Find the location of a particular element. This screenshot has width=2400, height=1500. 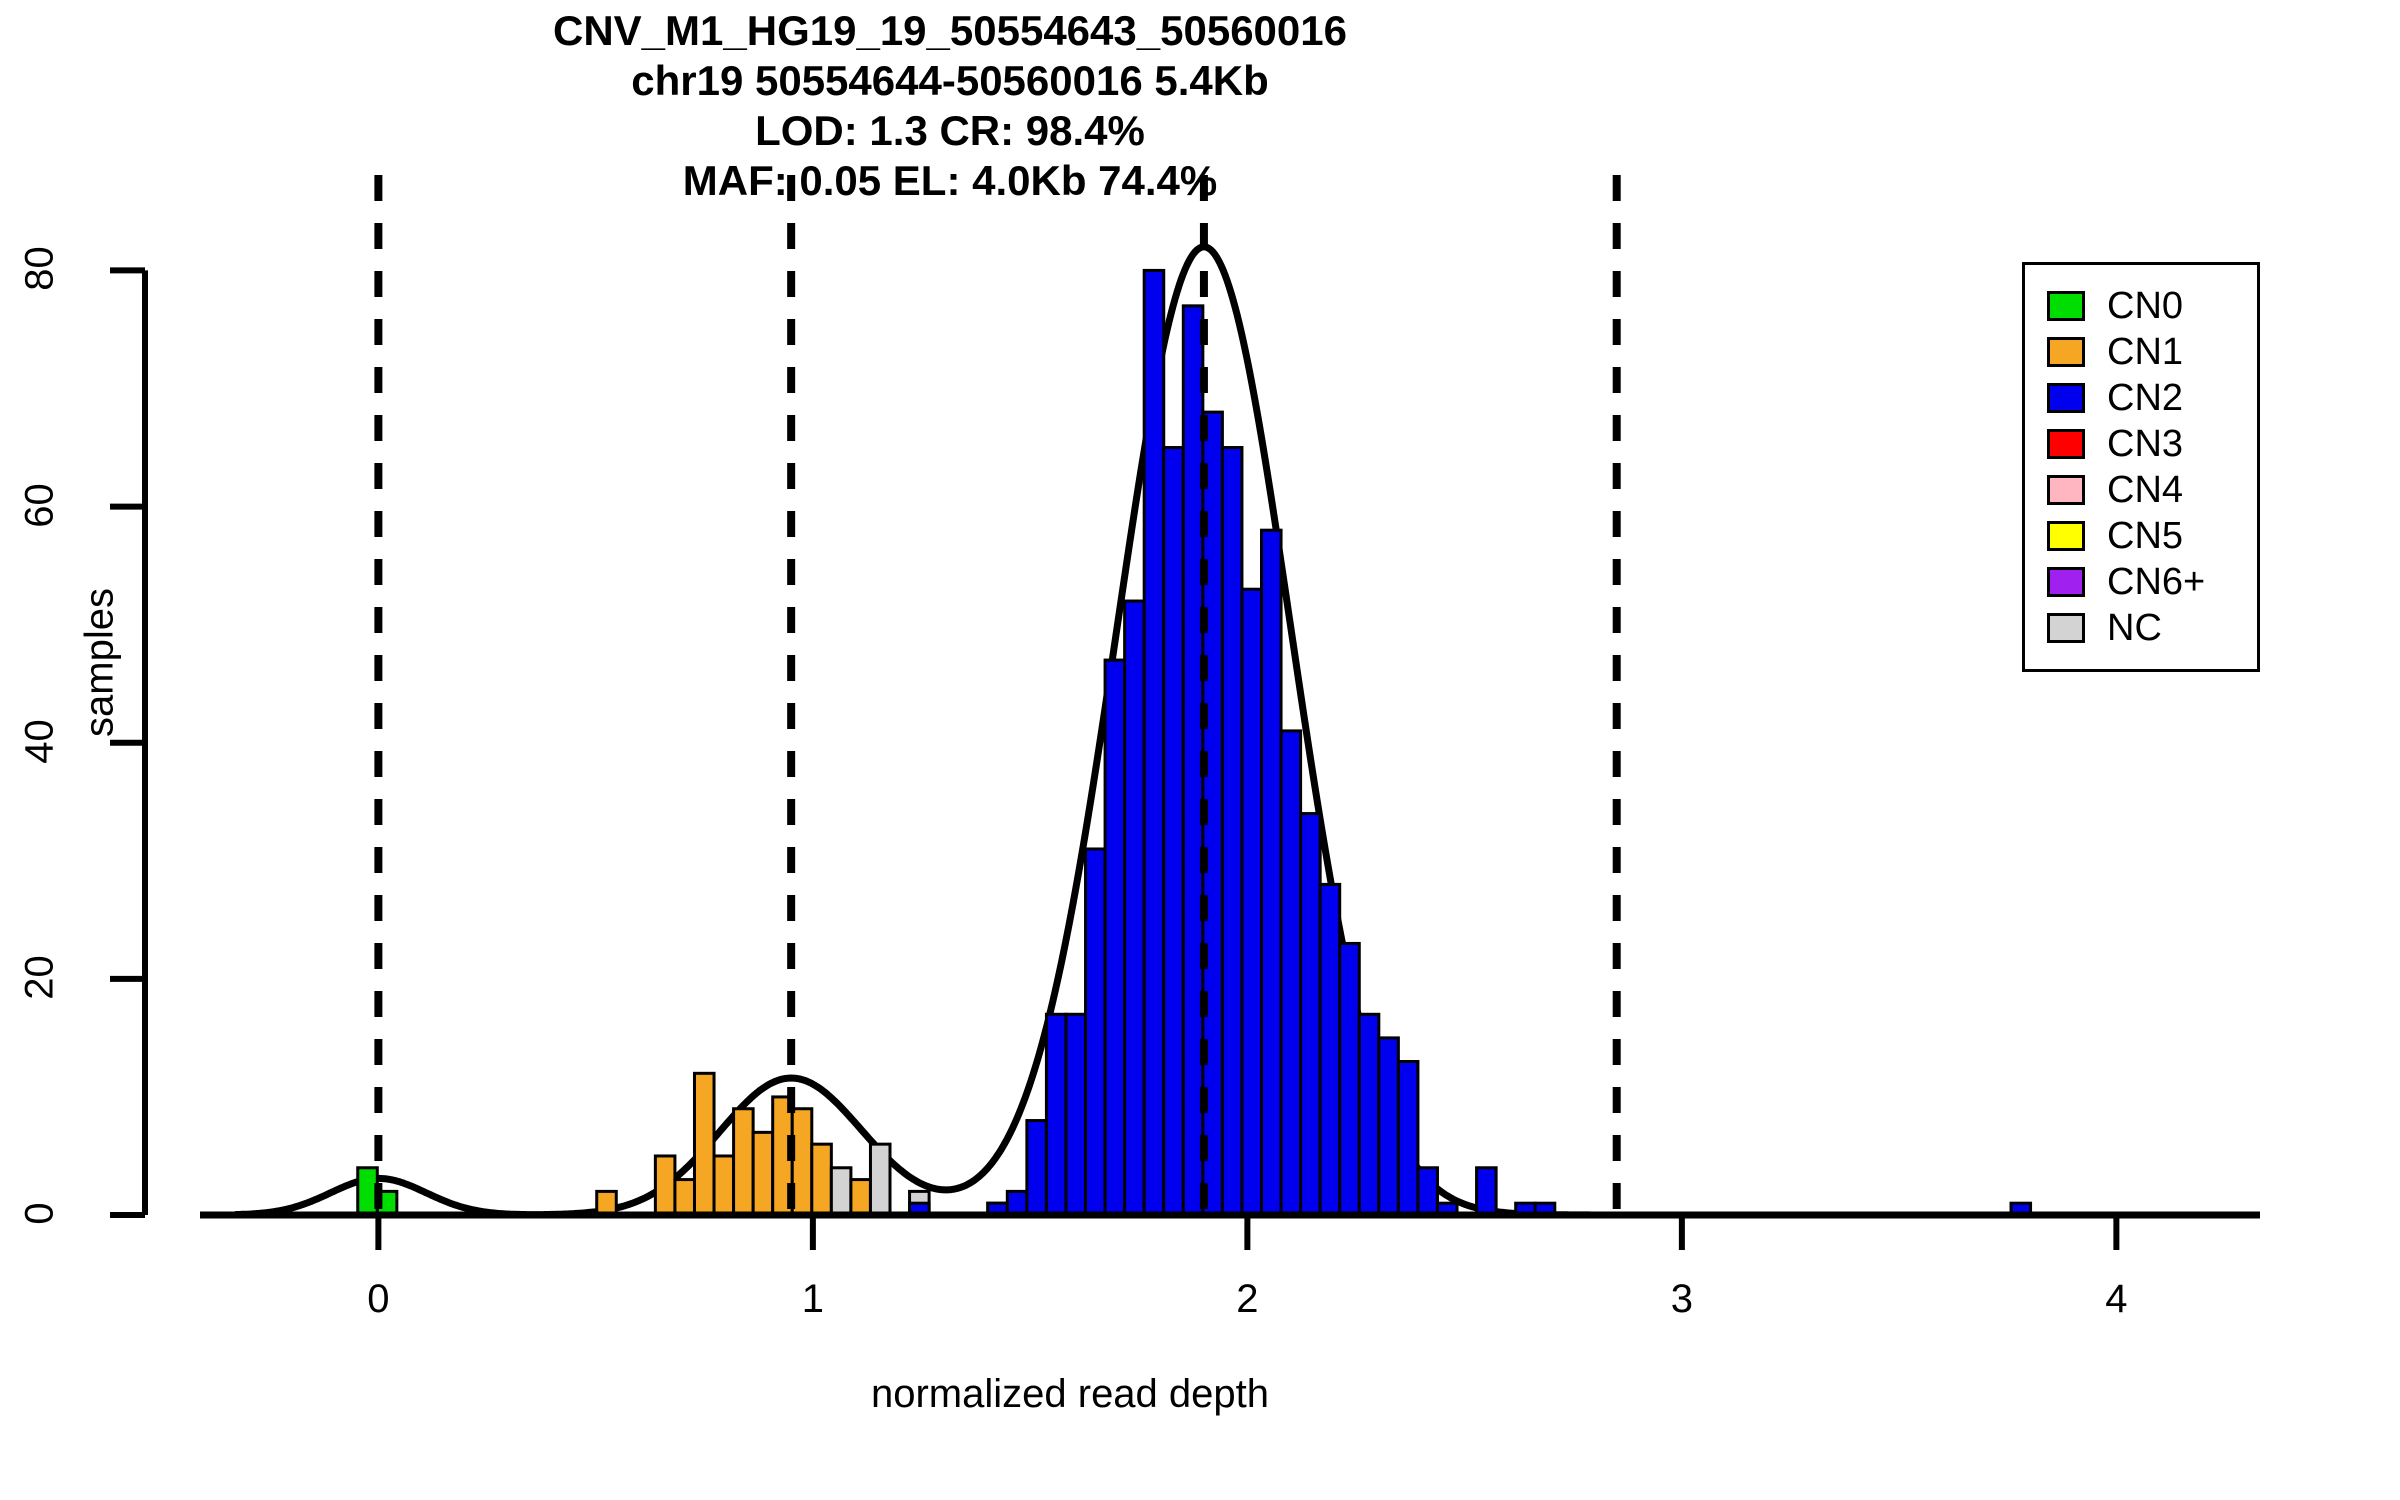

title-line-locus: chr19 50554644-50560016 5.4Kb is located at coordinates (950, 80).